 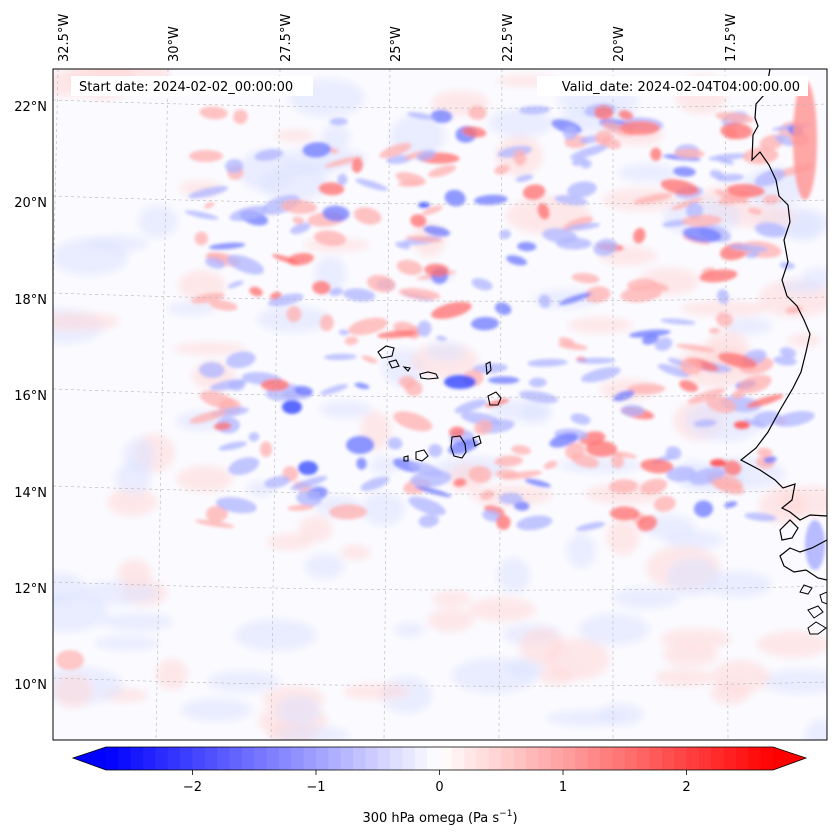 What do you see at coordinates (563, 787) in the screenshot?
I see `colorbar-tick-label: 1` at bounding box center [563, 787].